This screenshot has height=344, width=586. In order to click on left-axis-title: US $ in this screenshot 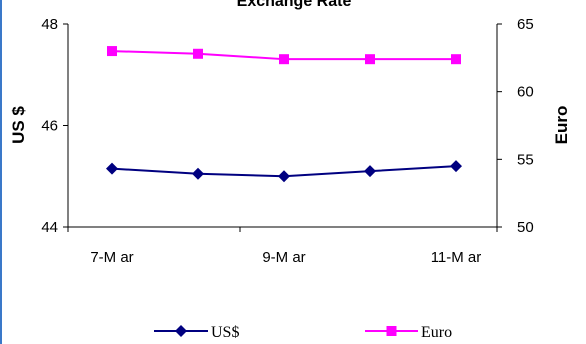, I will do `click(18, 125)`.